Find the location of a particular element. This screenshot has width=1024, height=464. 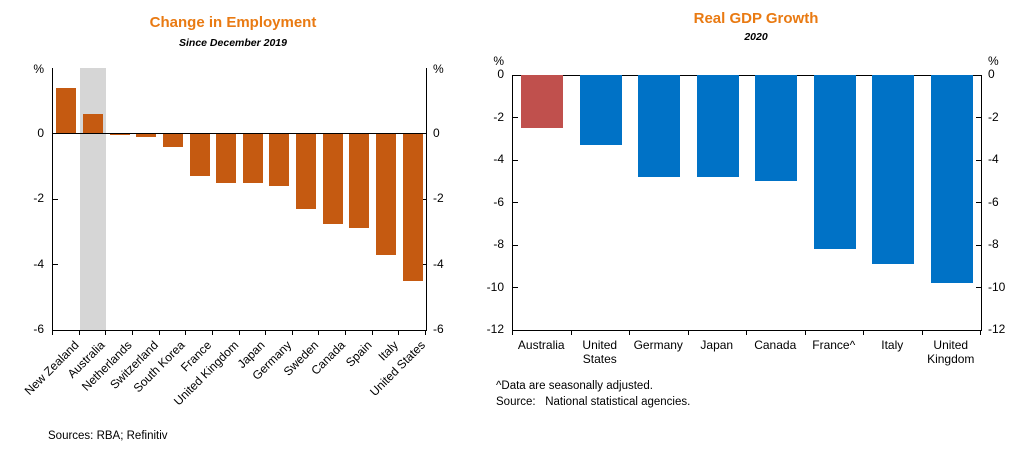

chart-subtitle: Since December 2019 is located at coordinates (233, 43).